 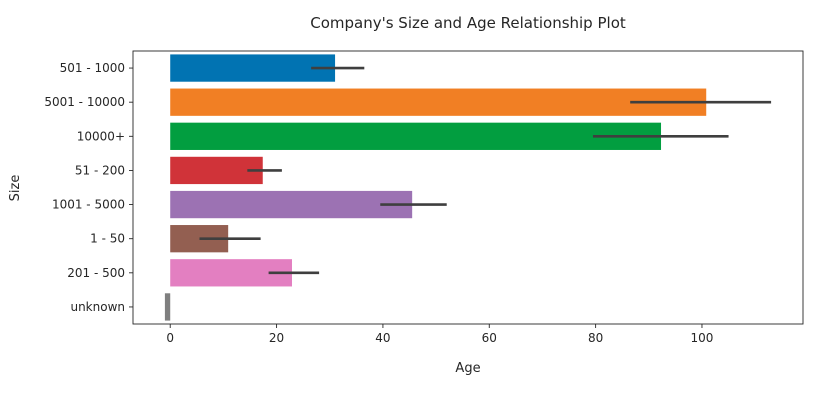 I want to click on x-tick-label: 40, so click(x=382, y=338).